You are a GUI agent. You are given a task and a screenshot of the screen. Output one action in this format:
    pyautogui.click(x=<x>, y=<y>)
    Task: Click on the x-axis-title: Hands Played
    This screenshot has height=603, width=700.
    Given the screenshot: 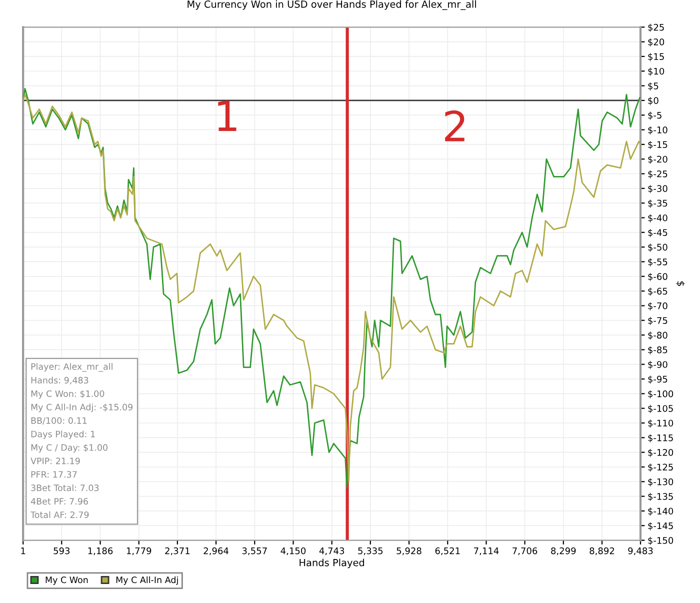 What is the action you would take?
    pyautogui.click(x=332, y=563)
    